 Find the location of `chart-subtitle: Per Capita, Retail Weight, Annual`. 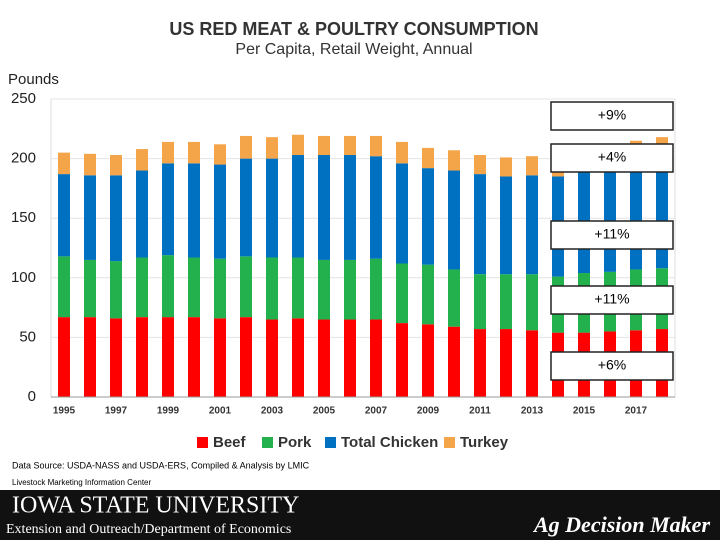

chart-subtitle: Per Capita, Retail Weight, Annual is located at coordinates (353, 49).